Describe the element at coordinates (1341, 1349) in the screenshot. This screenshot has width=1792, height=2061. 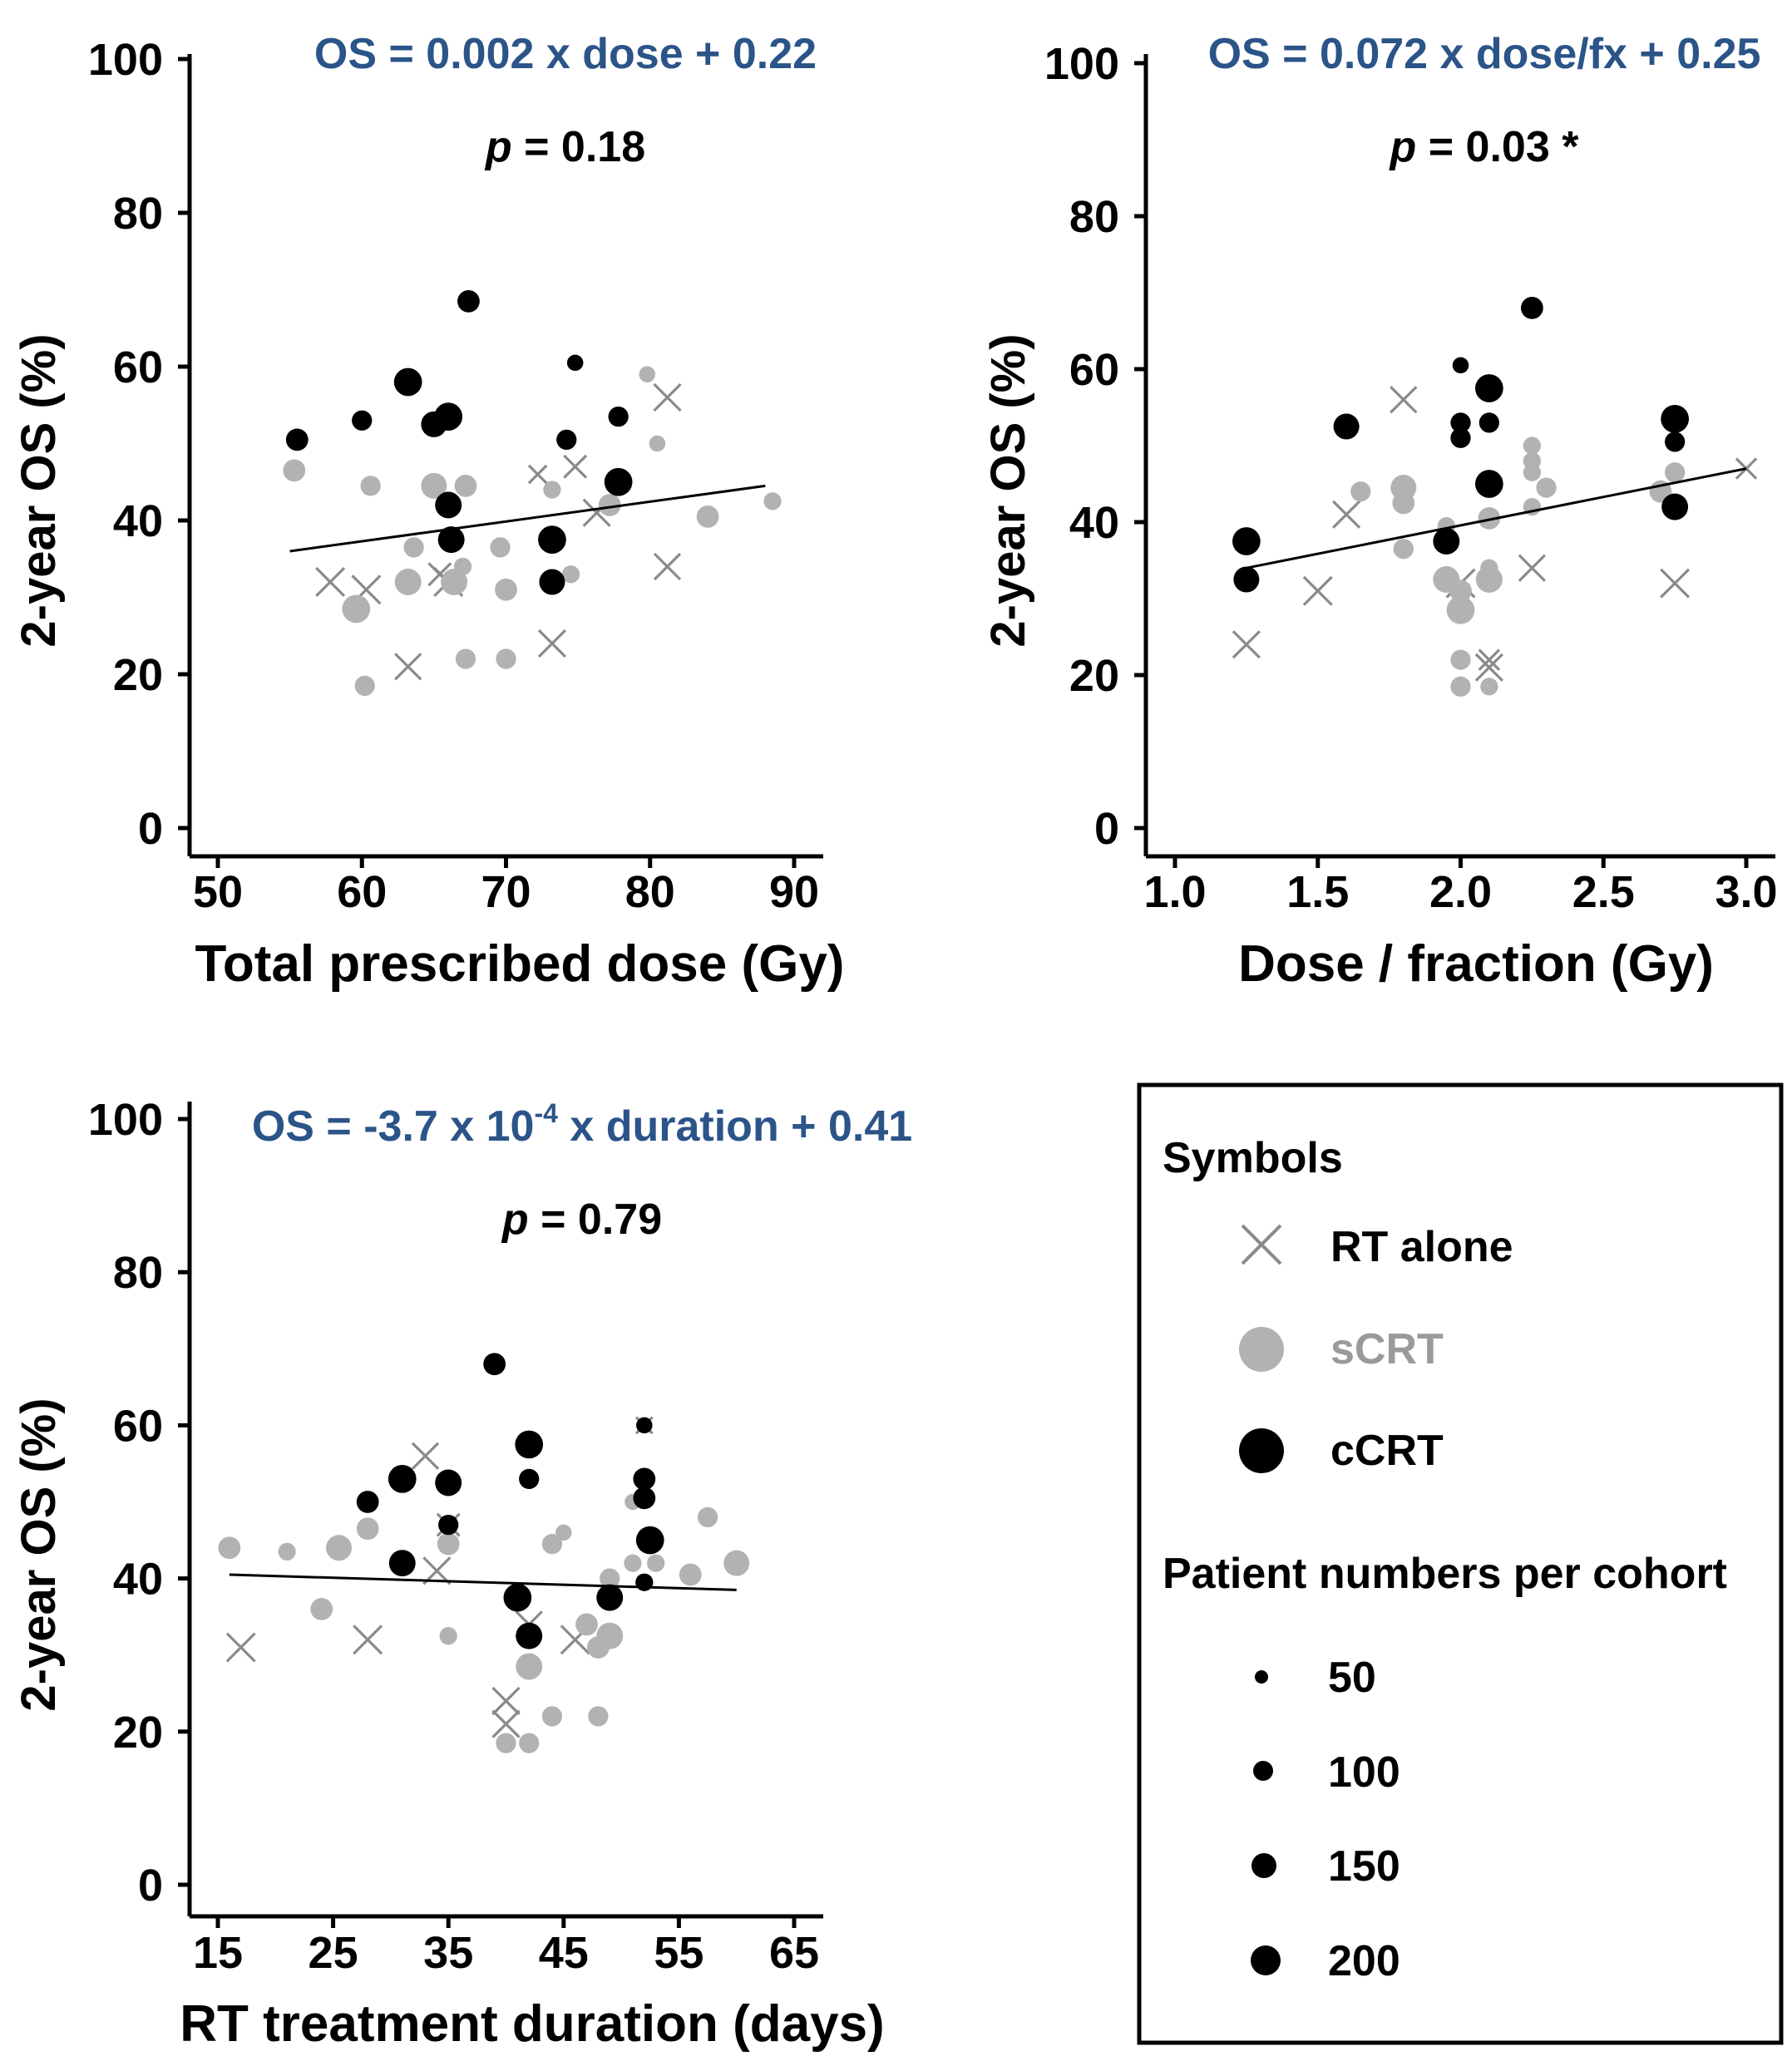
I see `legend-scrt: sCRT` at that location.